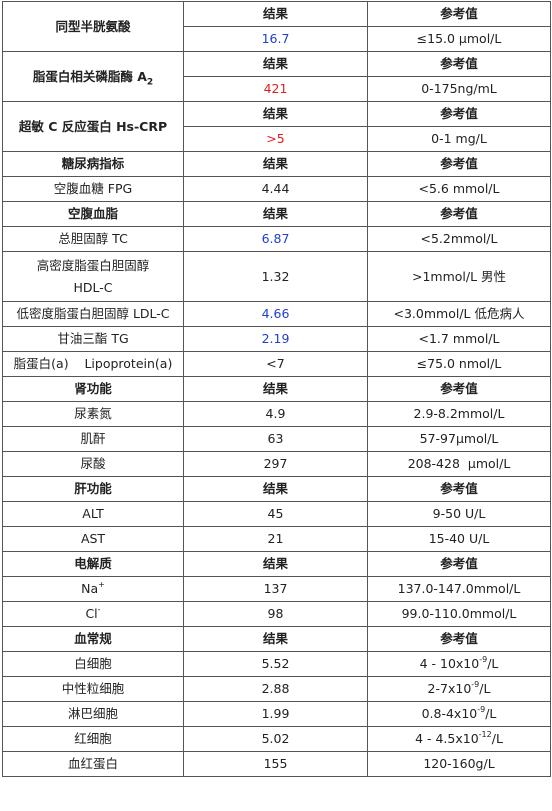 The height and width of the screenshot is (811, 552). I want to click on test-name: AST, so click(93, 539).